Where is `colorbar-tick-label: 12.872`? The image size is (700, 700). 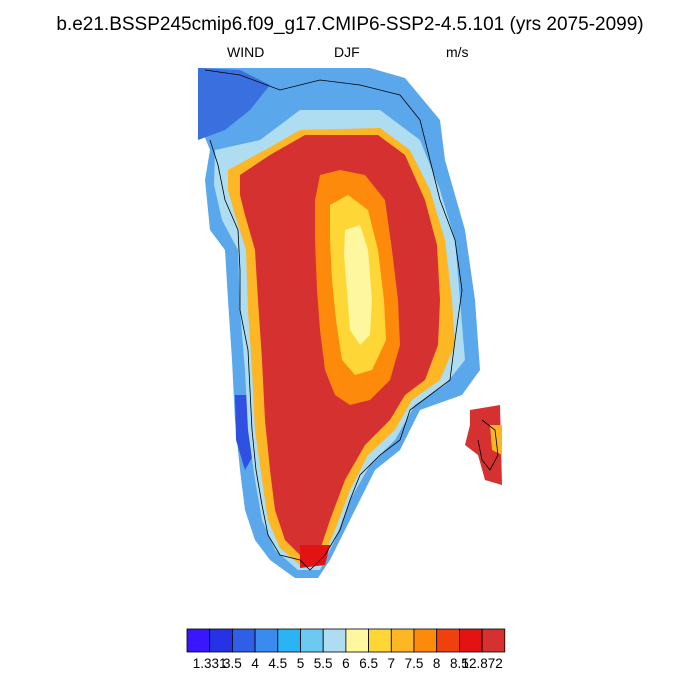
colorbar-tick-label: 12.872 is located at coordinates (482, 663).